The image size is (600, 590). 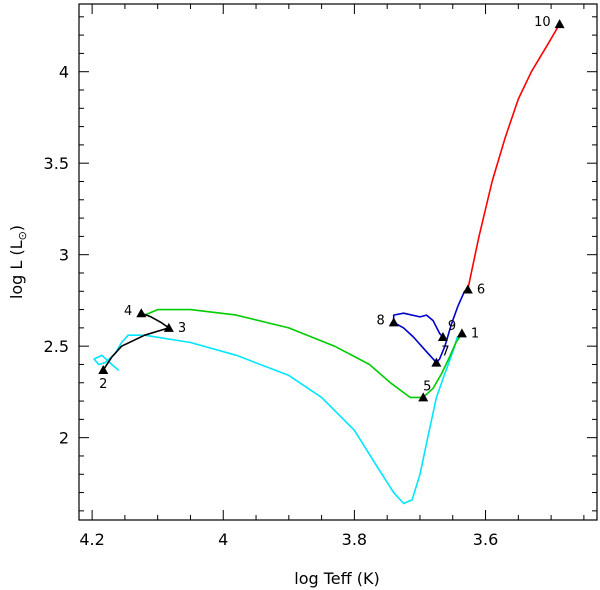 I want to click on x-axis-label: log Teff (K), so click(x=336, y=578).